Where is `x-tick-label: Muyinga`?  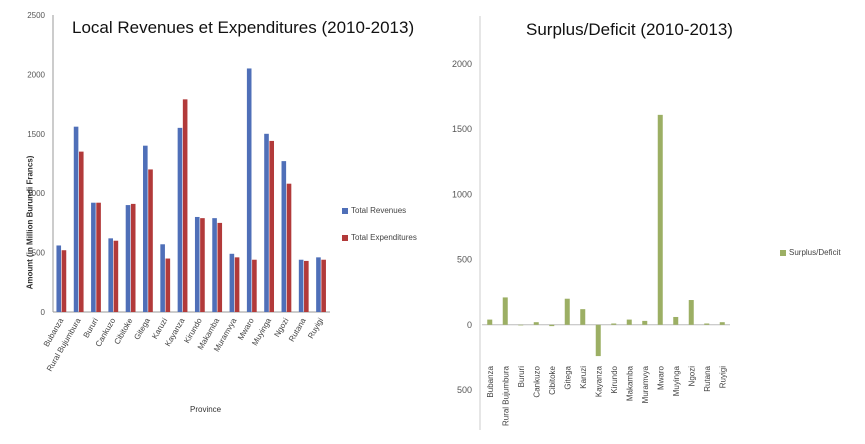 x-tick-label: Muyinga is located at coordinates (676, 380).